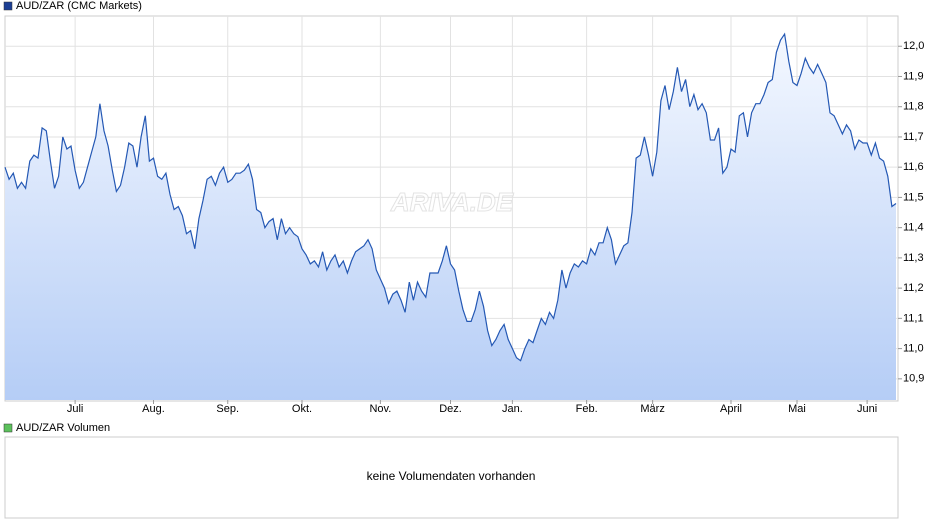  What do you see at coordinates (587, 409) in the screenshot?
I see `x-tick-label: Feb.` at bounding box center [587, 409].